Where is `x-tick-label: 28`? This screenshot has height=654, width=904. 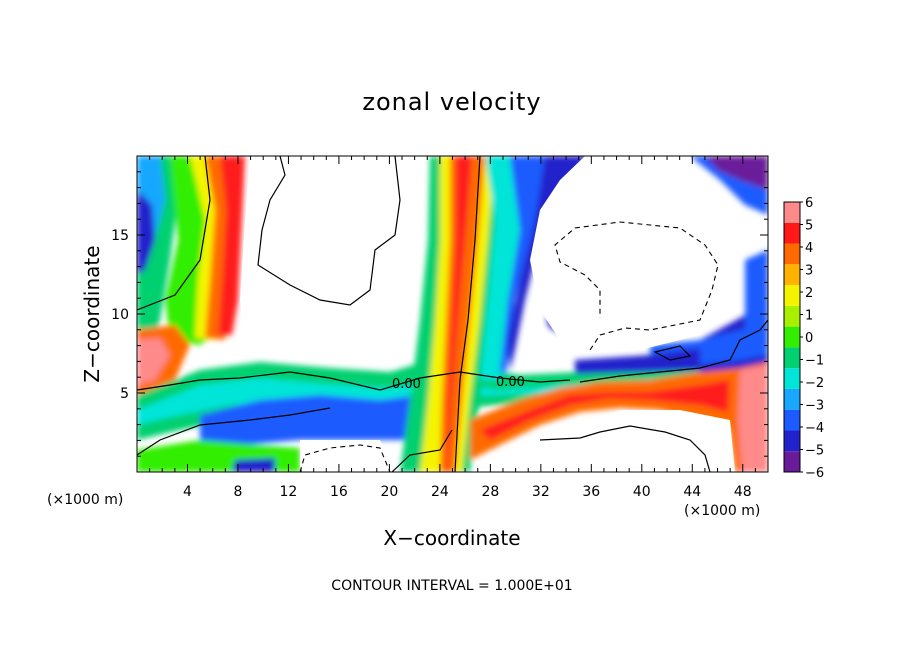 x-tick-label: 28 is located at coordinates (490, 492).